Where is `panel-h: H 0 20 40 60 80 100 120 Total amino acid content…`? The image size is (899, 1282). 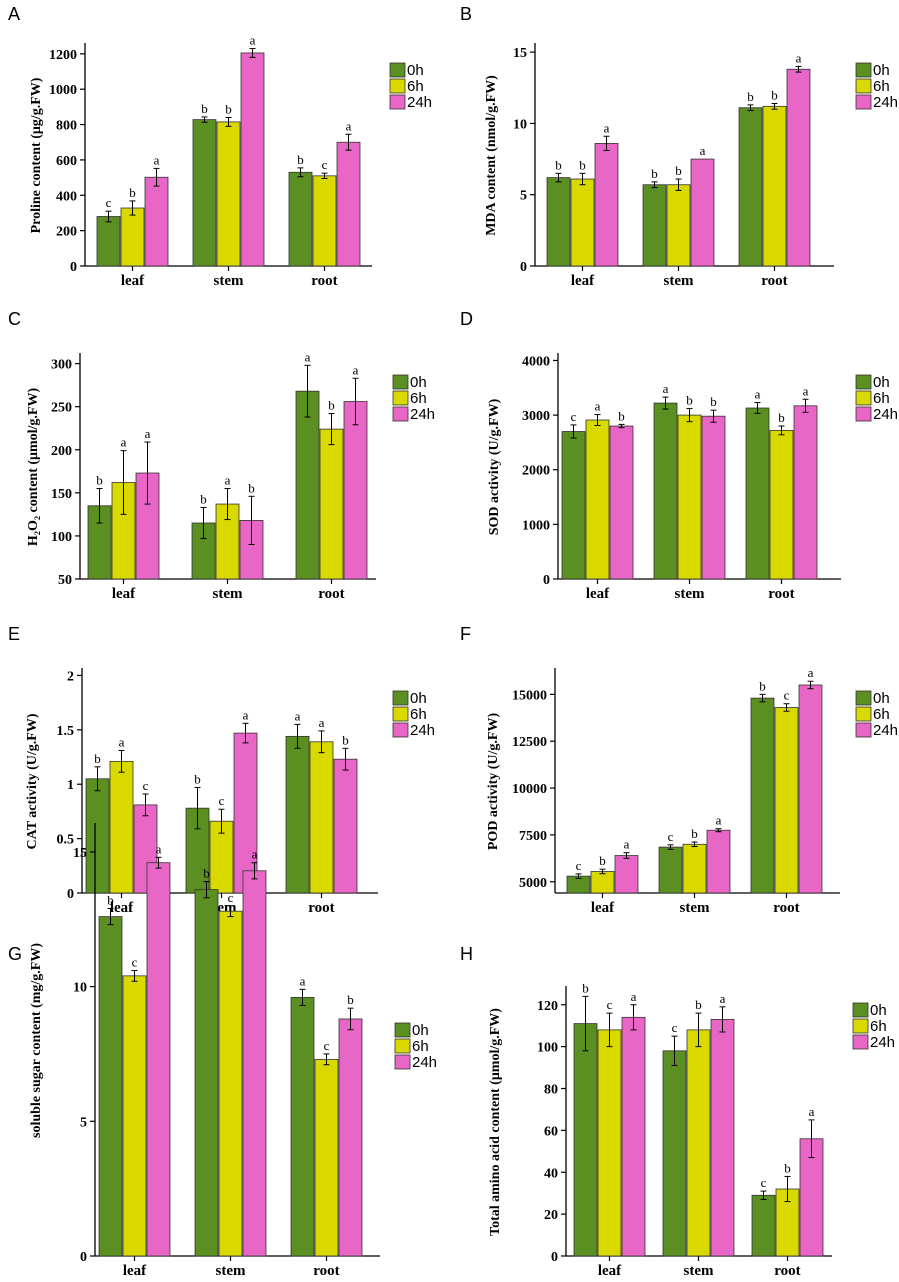
panel-h: H 0 20 40 60 80 100 120 Total amino acid content… is located at coordinates (677, 1111).